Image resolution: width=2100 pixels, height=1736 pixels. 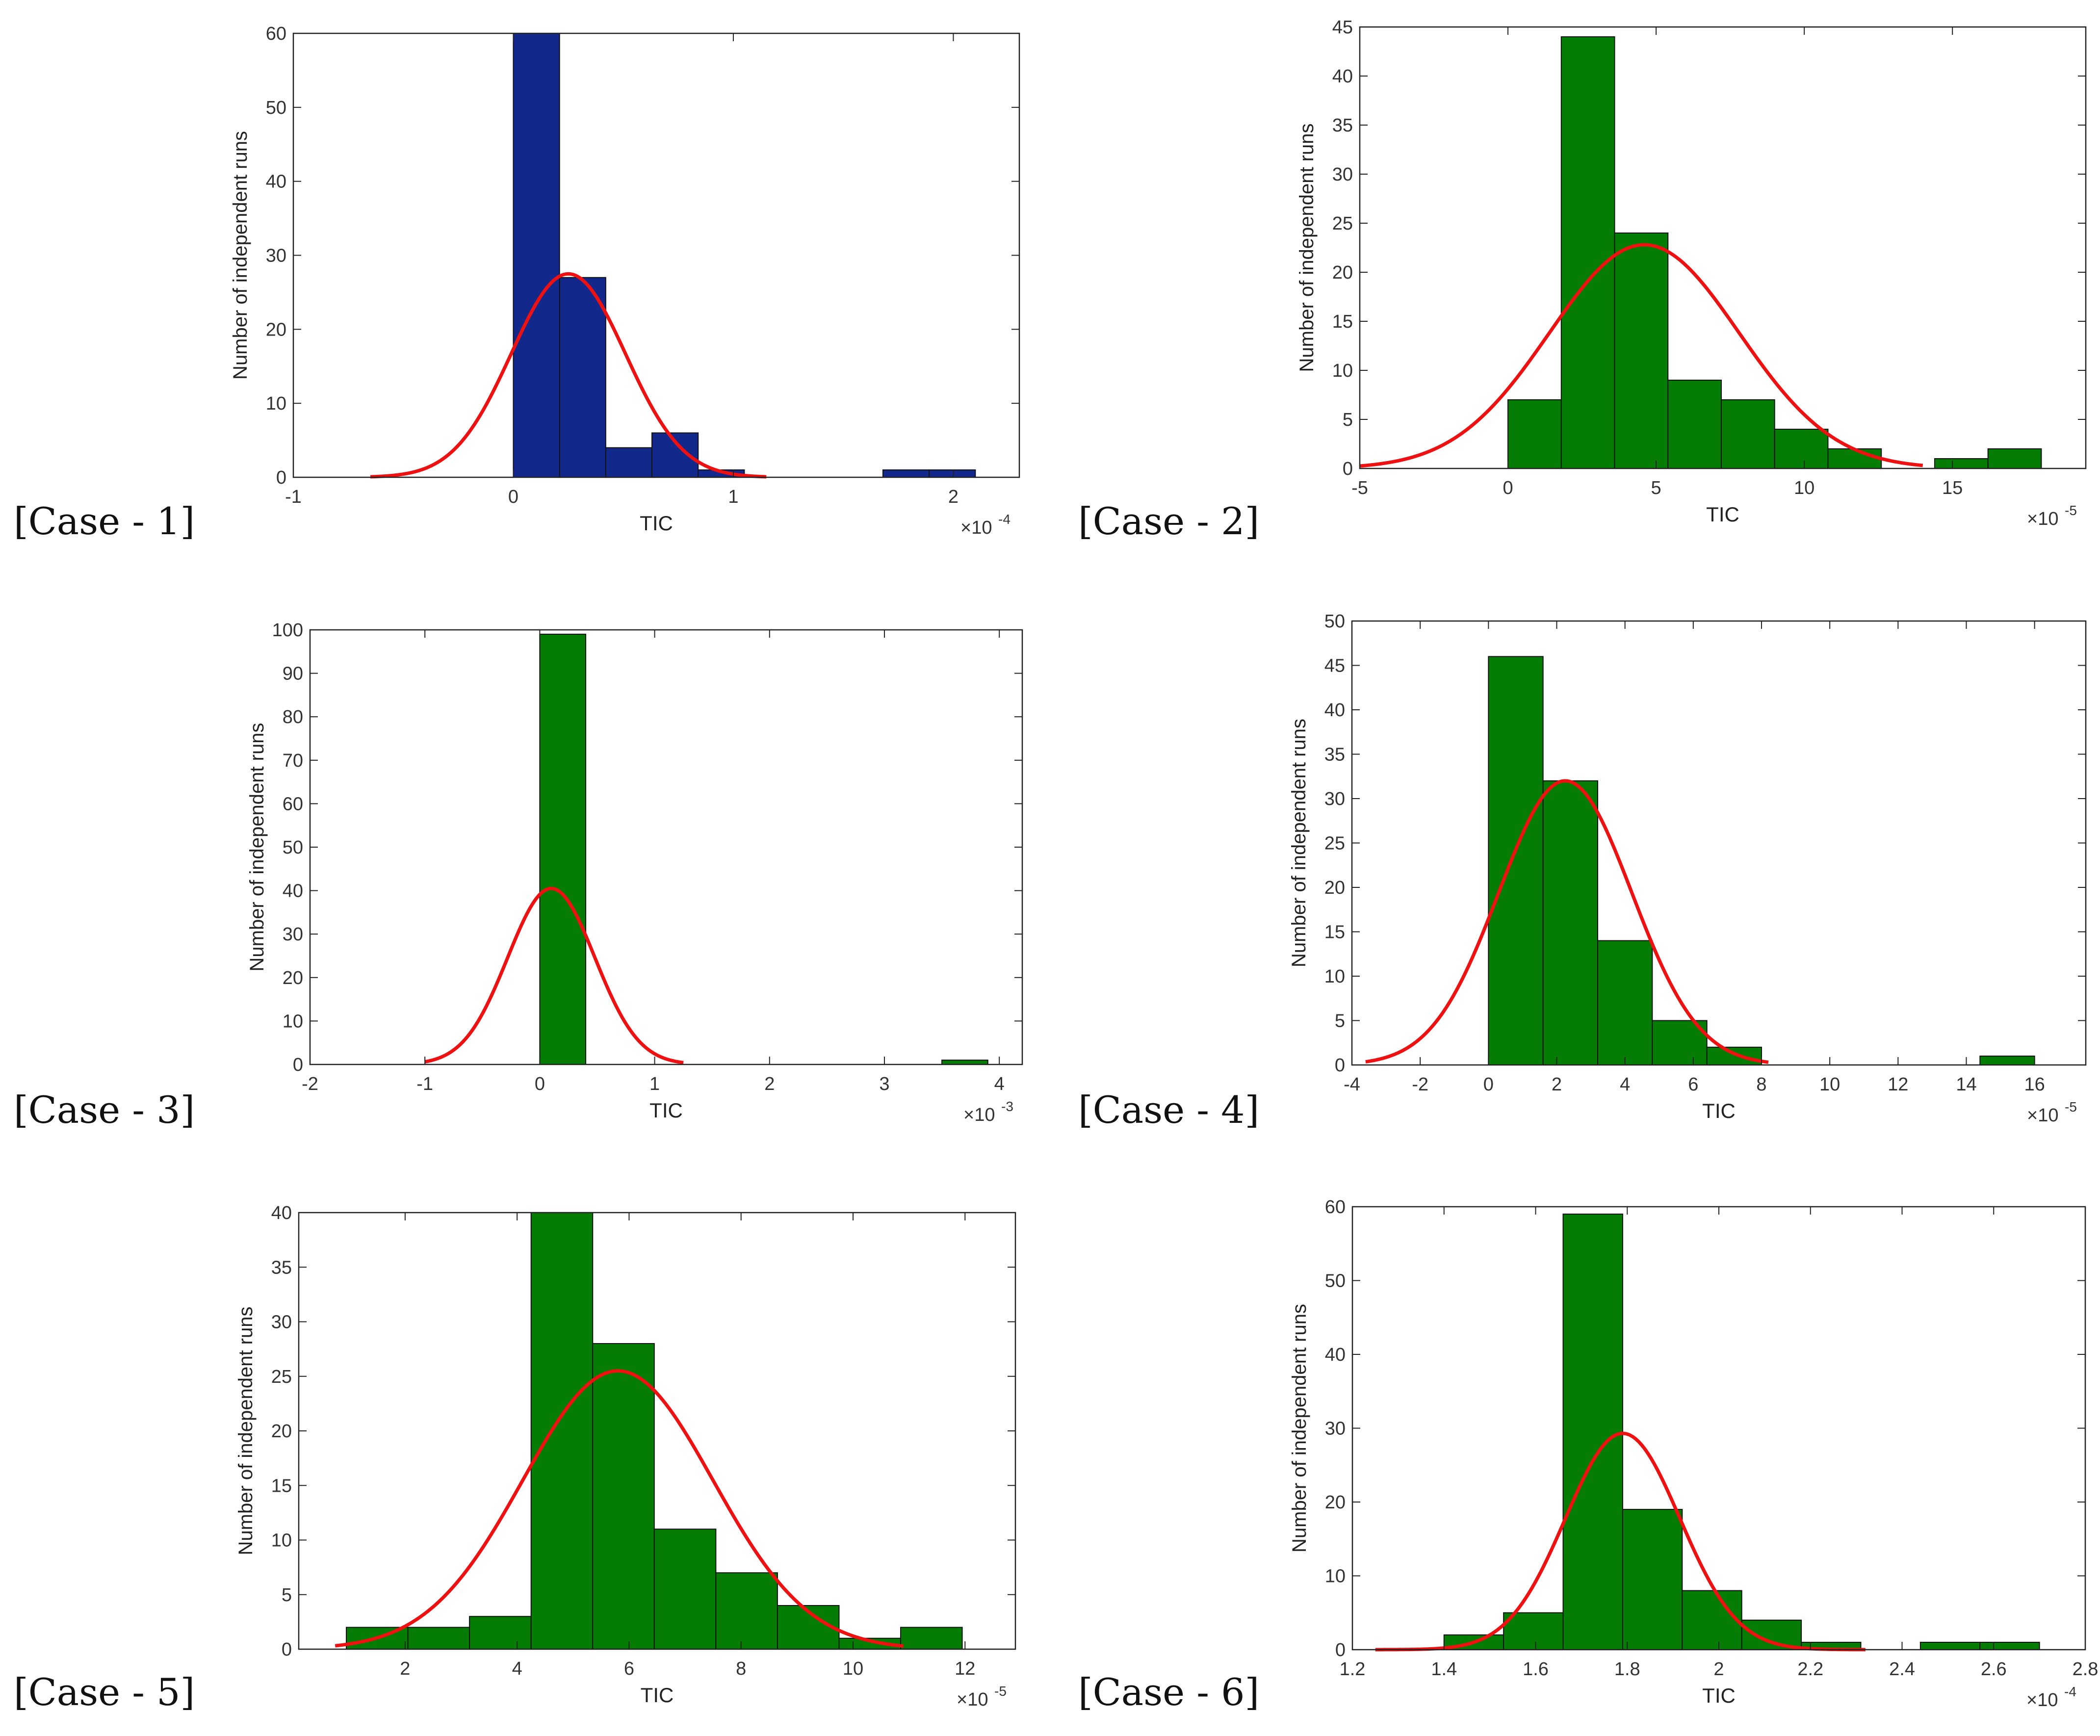 I want to click on x-tick-label: 1.2, so click(x=1353, y=1669).